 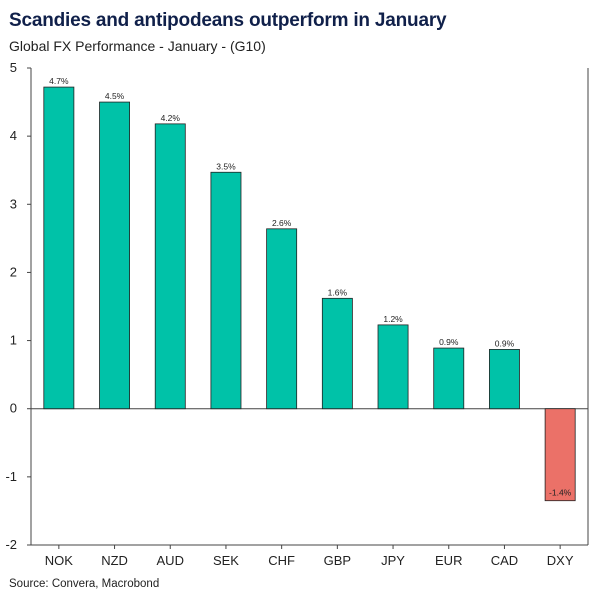 I want to click on x-tick-label-jpy: JPY, so click(x=393, y=560).